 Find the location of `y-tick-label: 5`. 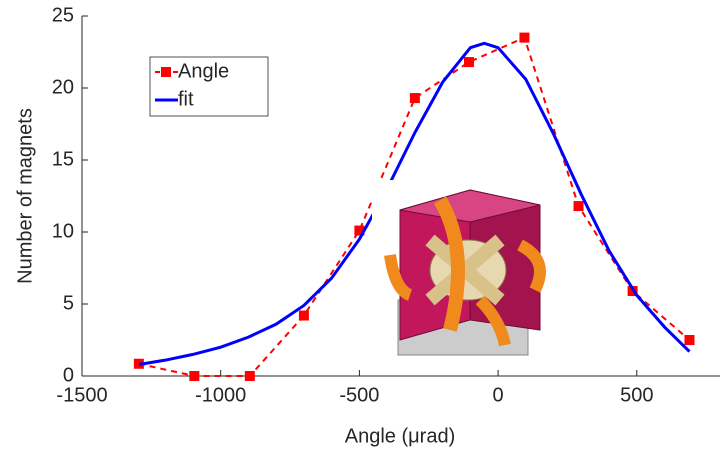

y-tick-label: 5 is located at coordinates (68, 303).